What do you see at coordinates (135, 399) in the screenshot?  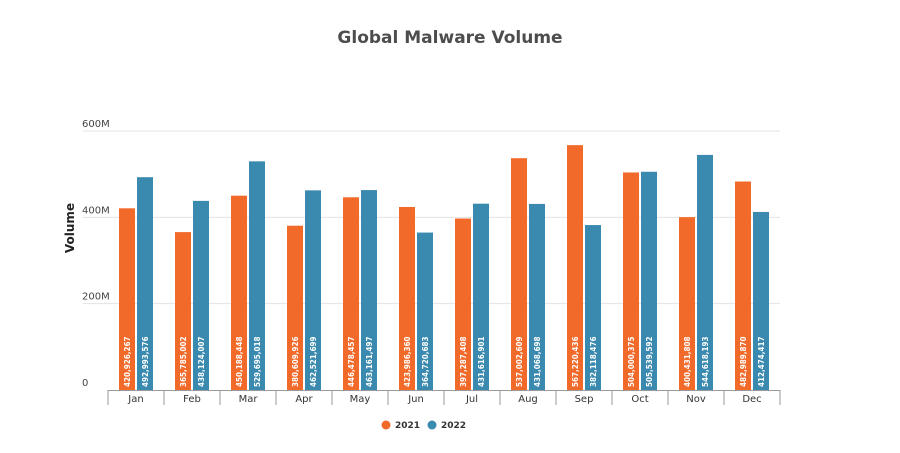 I see `x-tick-label: Jan` at bounding box center [135, 399].